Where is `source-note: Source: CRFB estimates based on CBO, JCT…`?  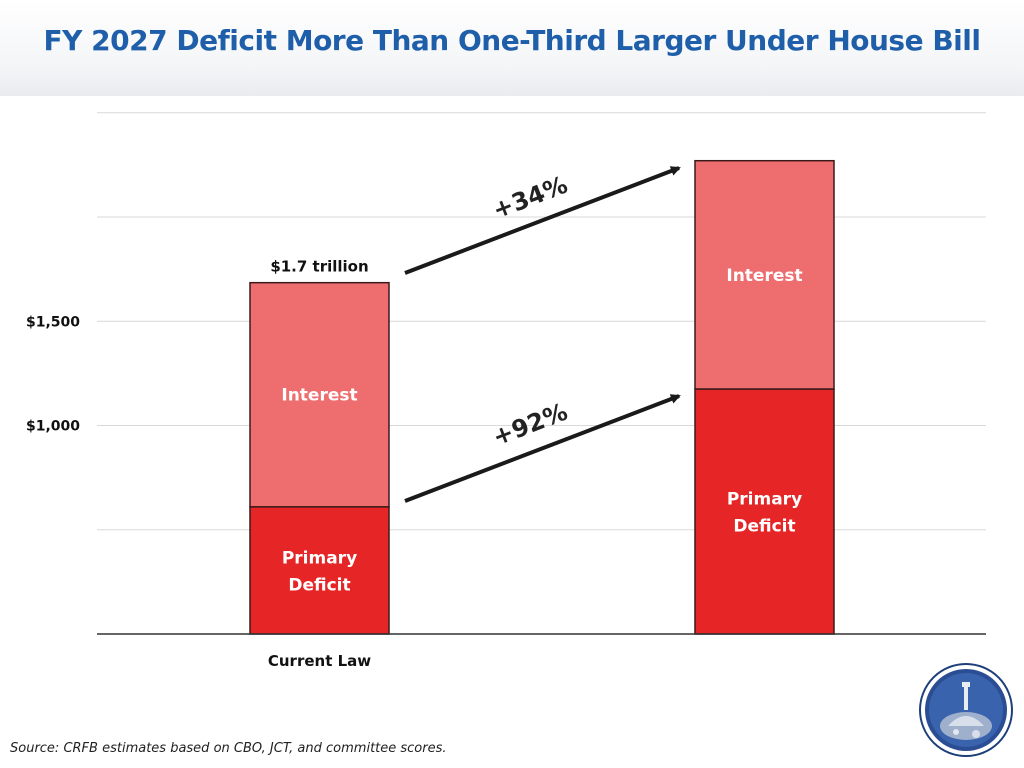
source-note: Source: CRFB estimates based on CBO, JCT… is located at coordinates (228, 748).